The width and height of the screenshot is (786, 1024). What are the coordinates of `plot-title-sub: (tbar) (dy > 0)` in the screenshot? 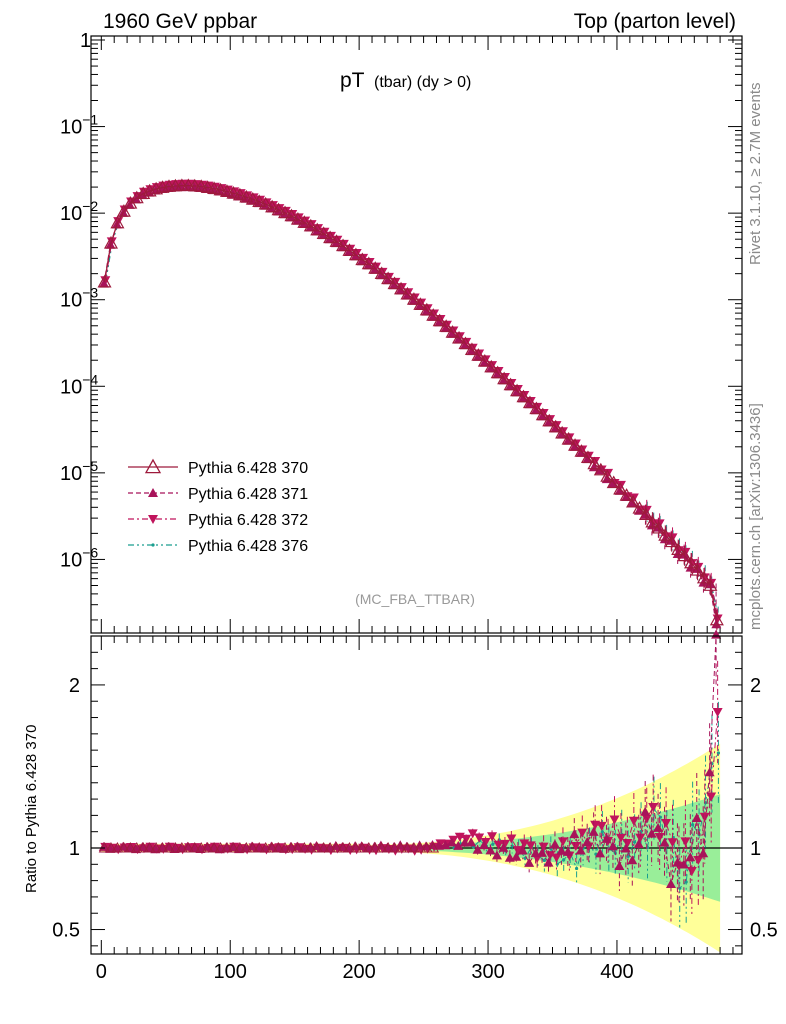 It's located at (422, 82).